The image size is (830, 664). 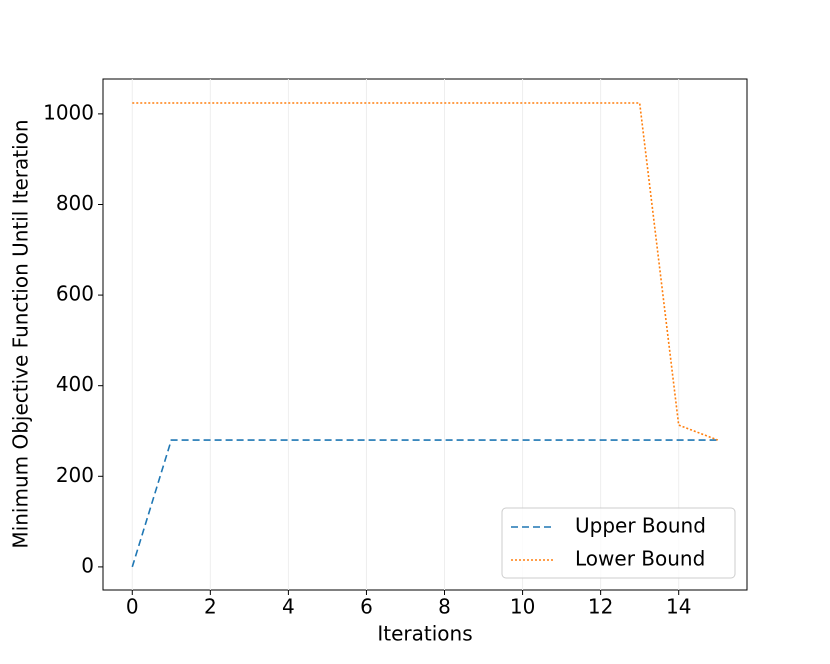 What do you see at coordinates (68, 112) in the screenshot?
I see `y-tick-label: 1000` at bounding box center [68, 112].